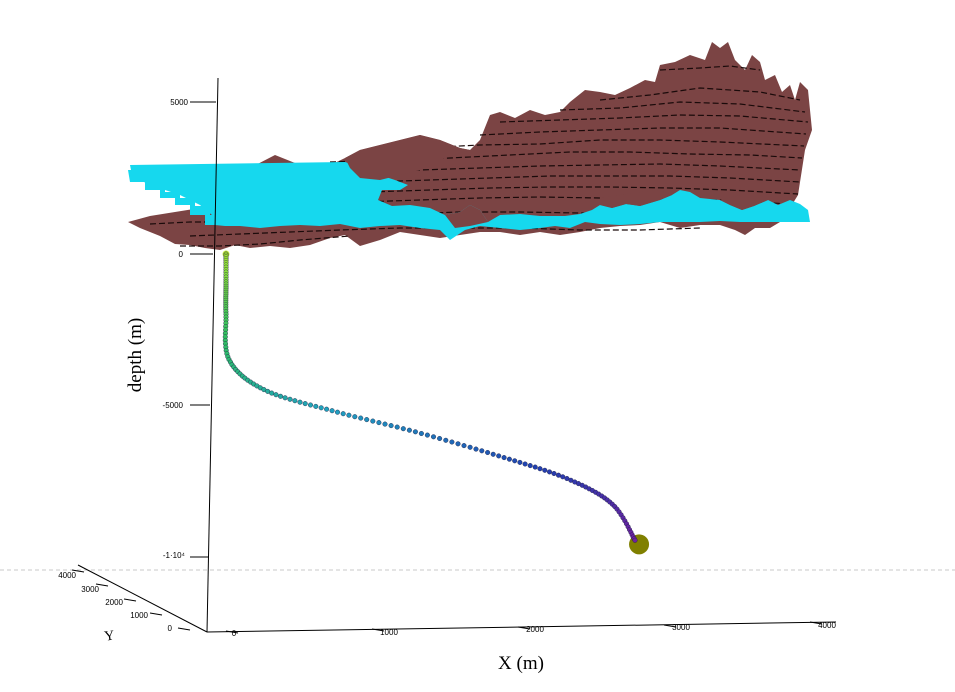 The image size is (955, 692). I want to click on z-tick-label: -1·10⁴, so click(174, 555).